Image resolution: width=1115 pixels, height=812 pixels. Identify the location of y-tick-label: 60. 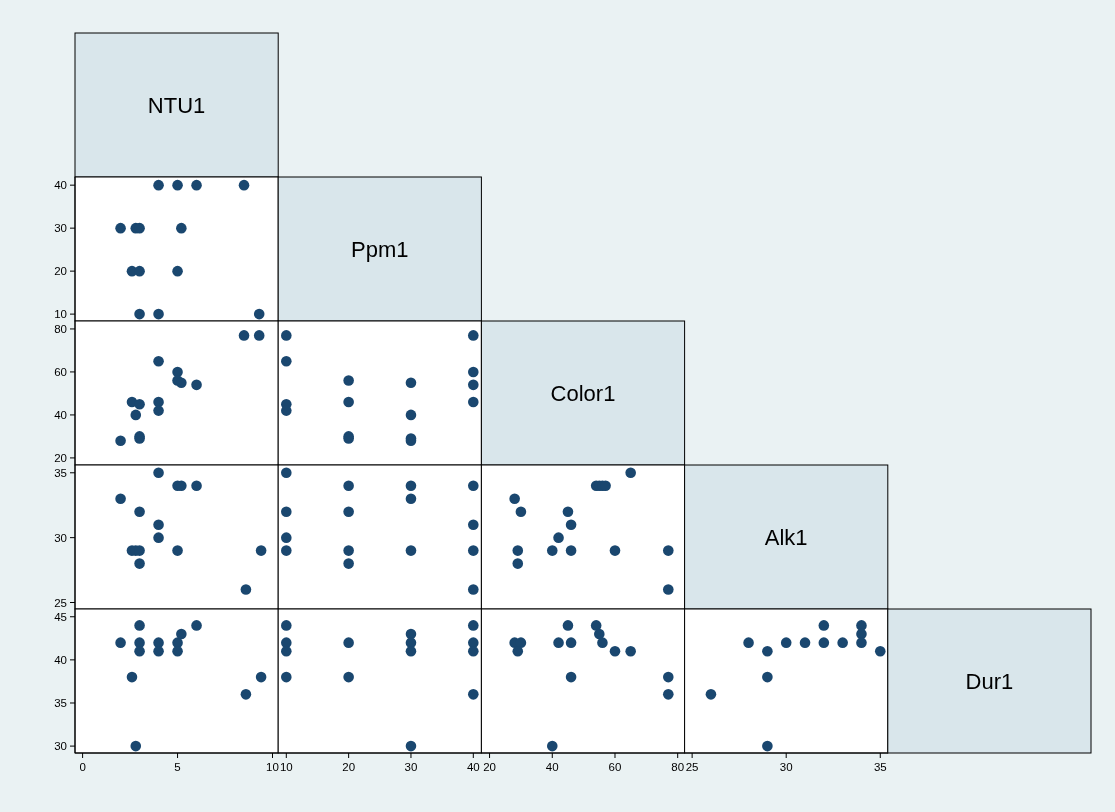
(60, 371).